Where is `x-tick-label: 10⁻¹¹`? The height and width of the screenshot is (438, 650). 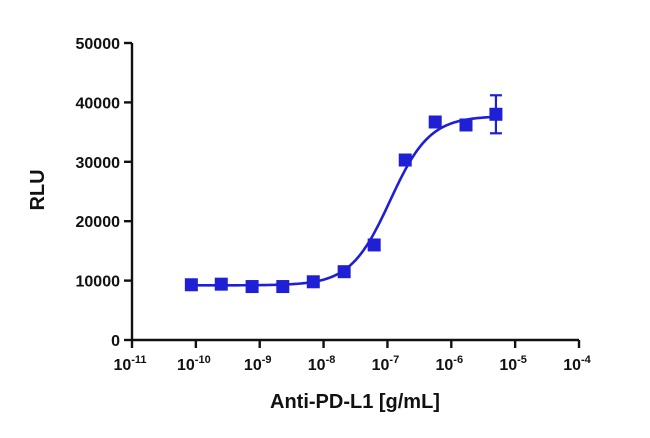
x-tick-label: 10⁻¹¹ is located at coordinates (129, 364).